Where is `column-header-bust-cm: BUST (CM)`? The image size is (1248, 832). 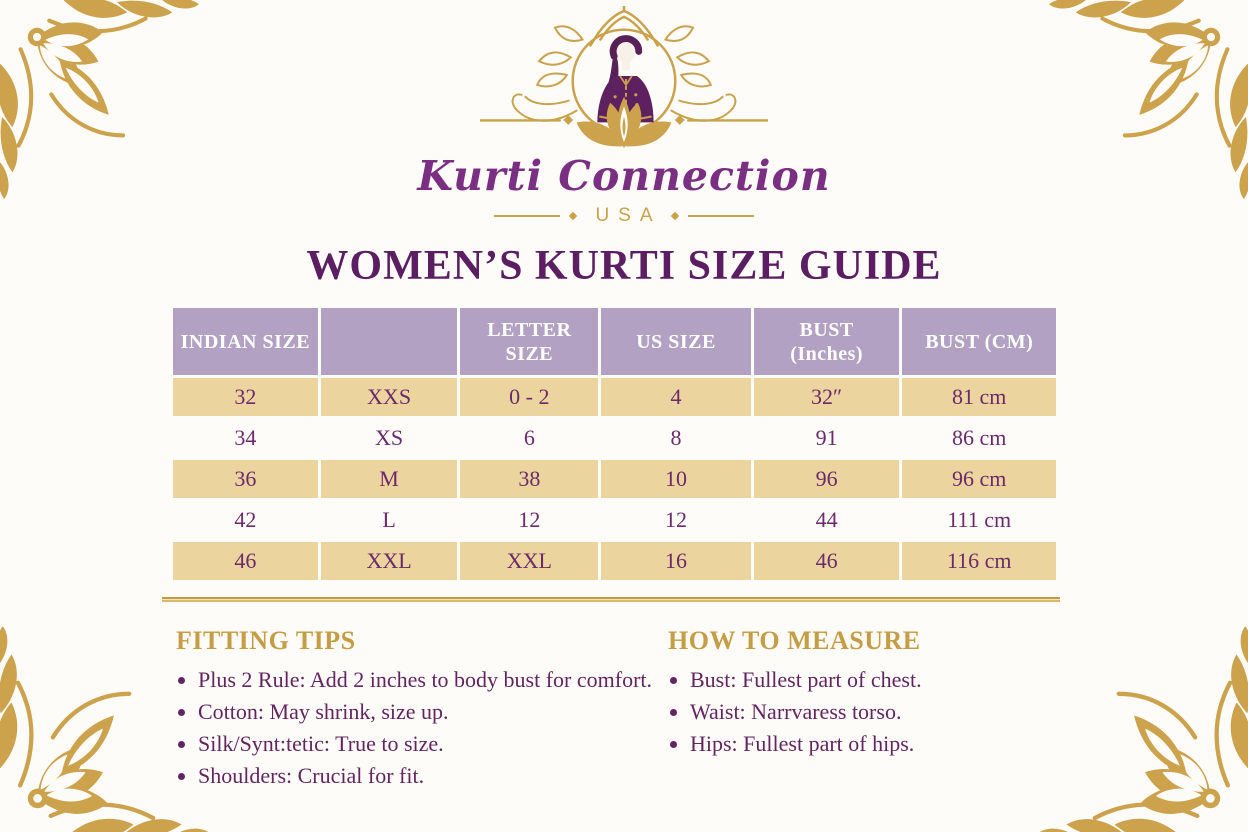
column-header-bust-cm: BUST (CM) is located at coordinates (979, 341).